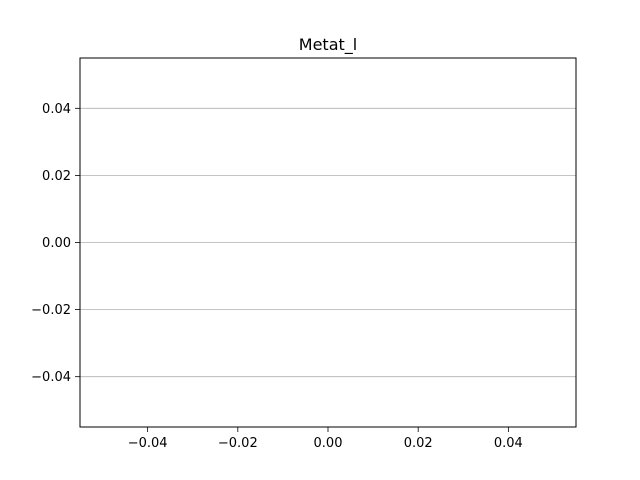 This screenshot has width=640, height=480. What do you see at coordinates (418, 443) in the screenshot?
I see `x-tick-label: 0.02` at bounding box center [418, 443].